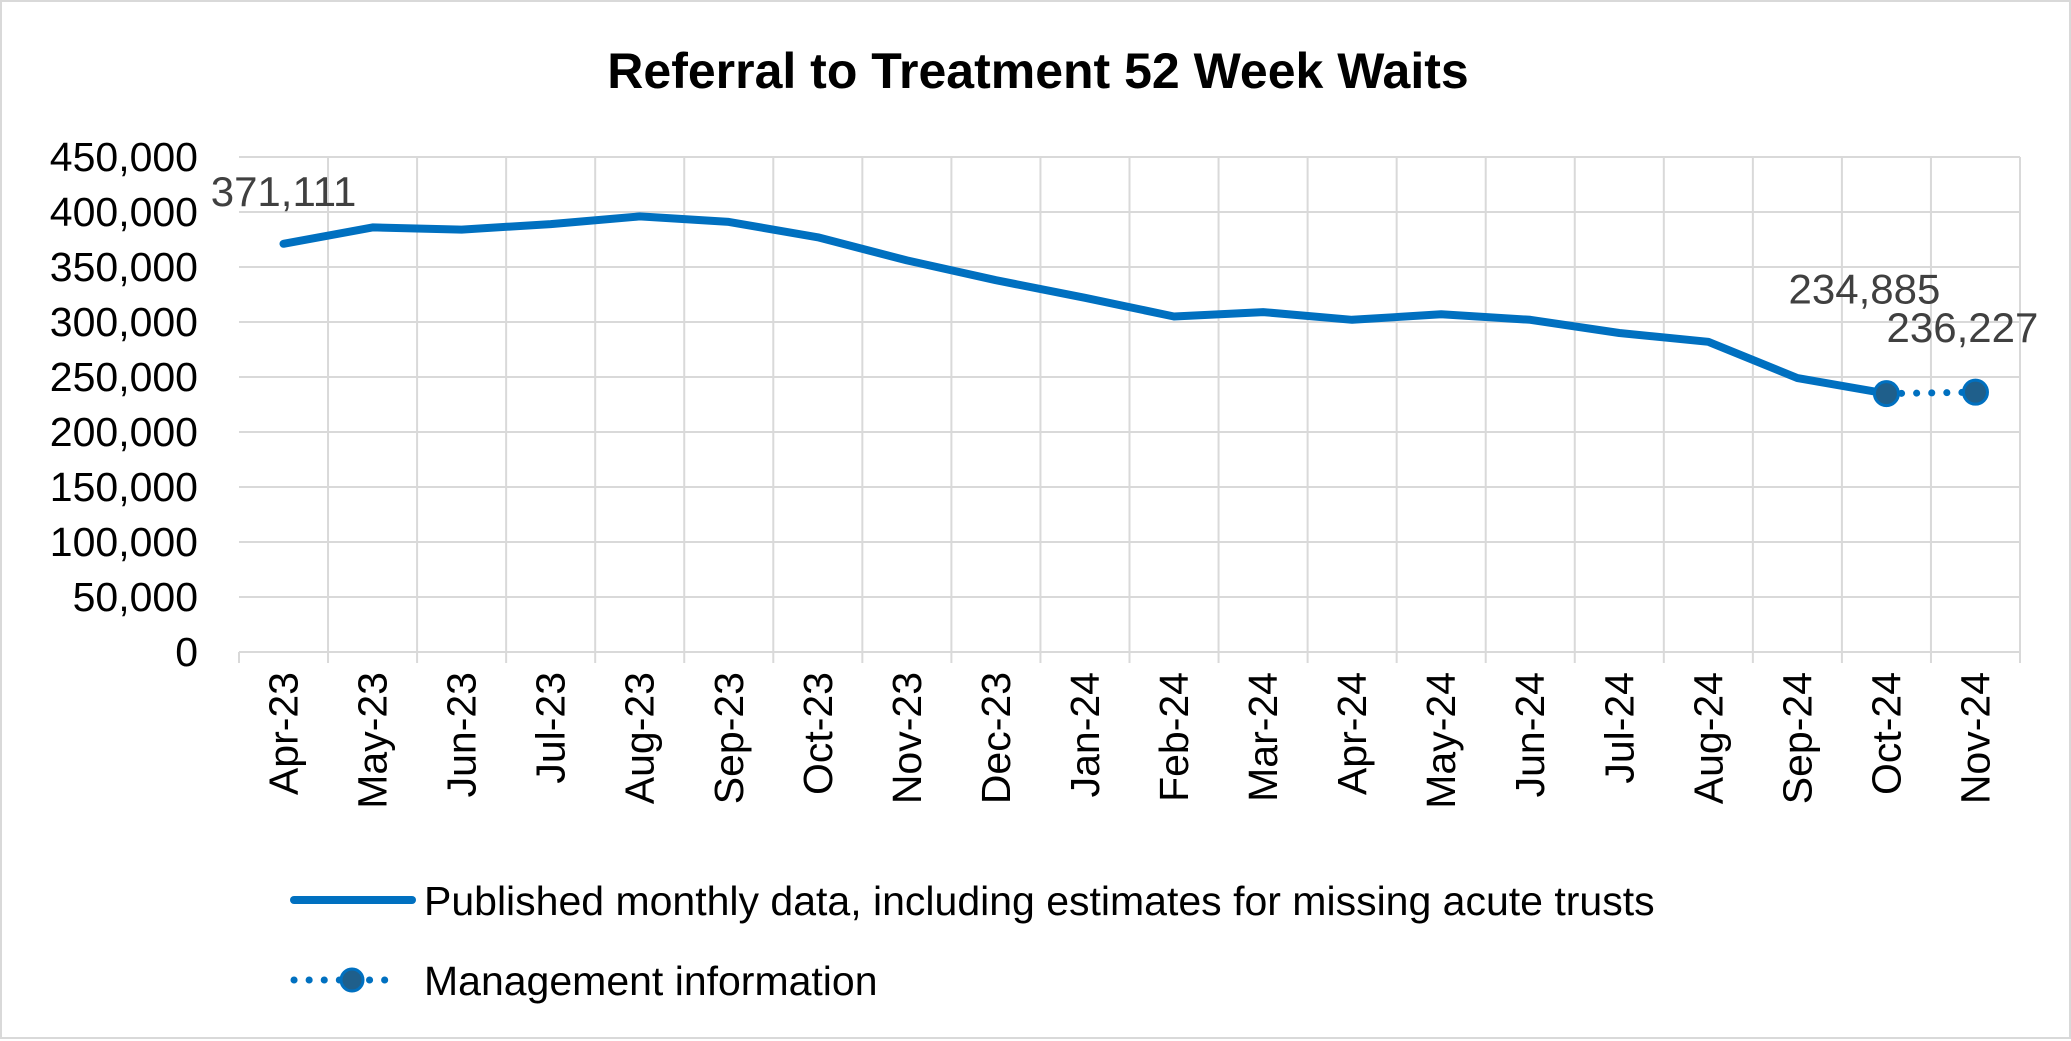 This screenshot has width=2071, height=1041. What do you see at coordinates (124, 432) in the screenshot?
I see `y-tick-label: 200,000` at bounding box center [124, 432].